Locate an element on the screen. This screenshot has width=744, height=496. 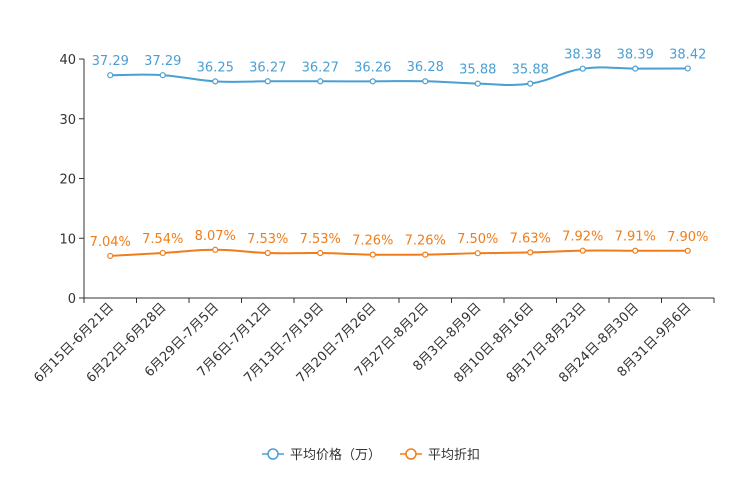
data-label: 36.26 is located at coordinates (372, 67).